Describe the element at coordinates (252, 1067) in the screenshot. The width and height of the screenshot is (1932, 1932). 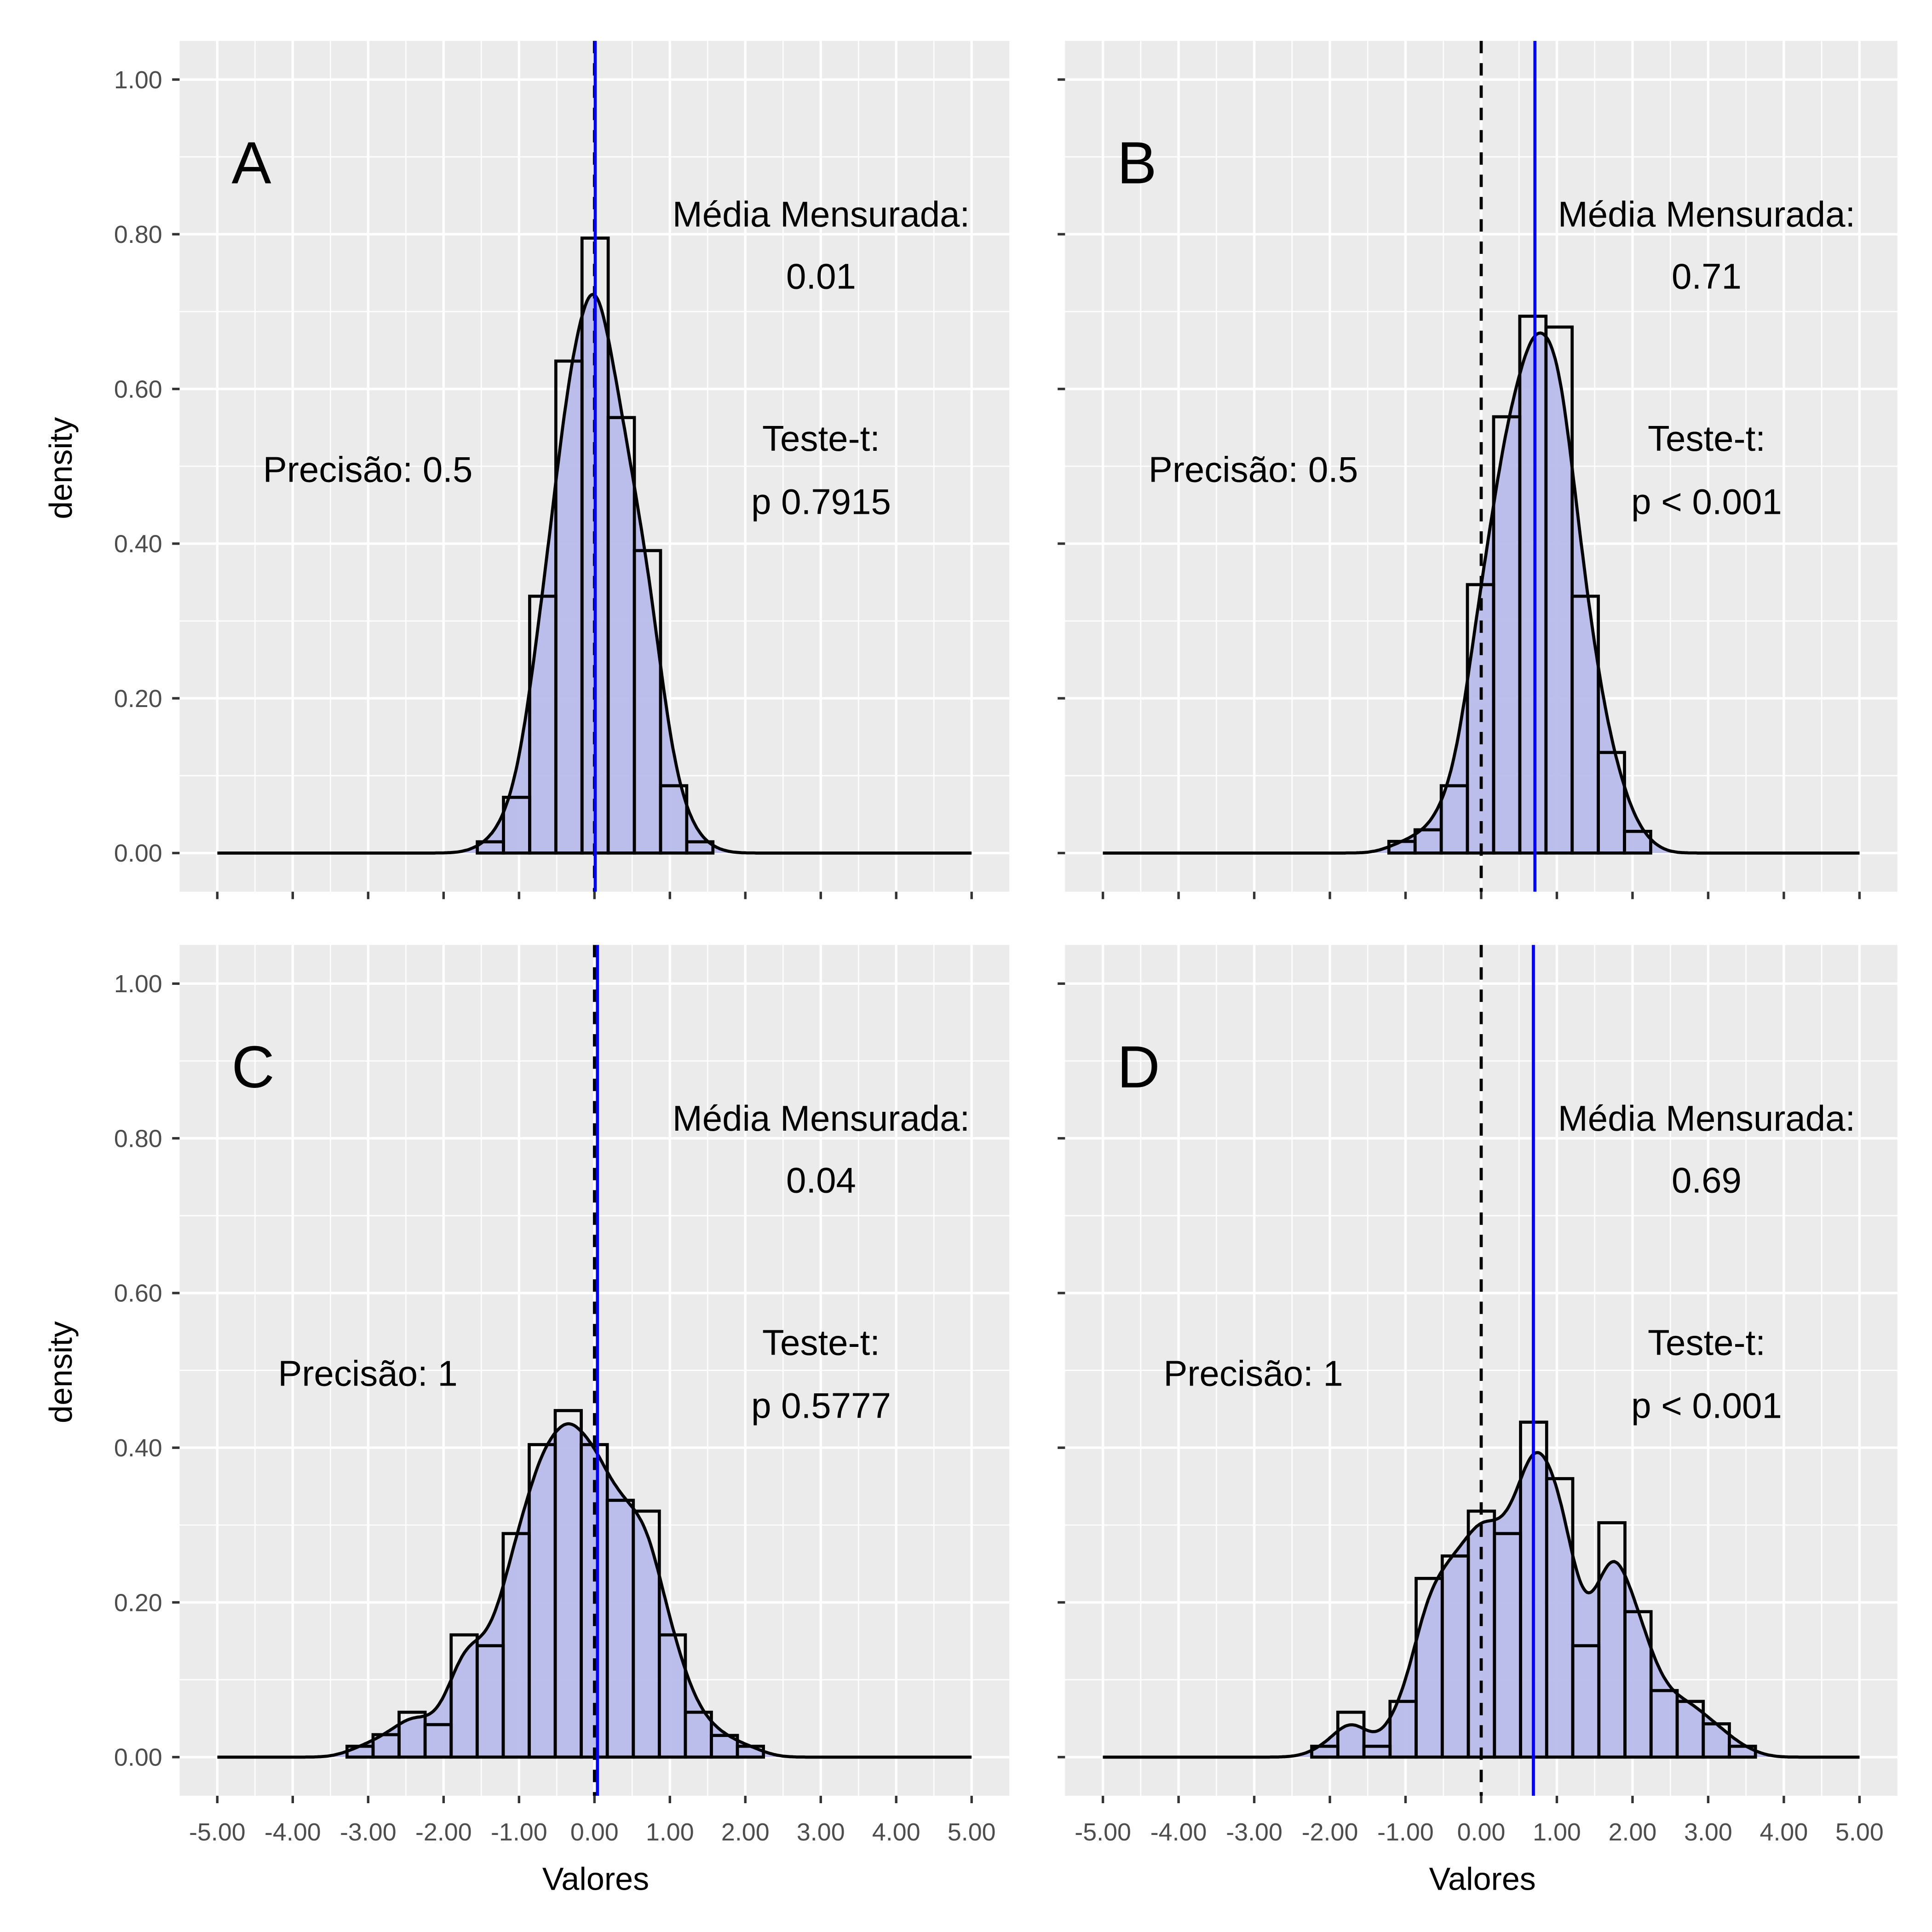
I see `panel-letter: C` at that location.